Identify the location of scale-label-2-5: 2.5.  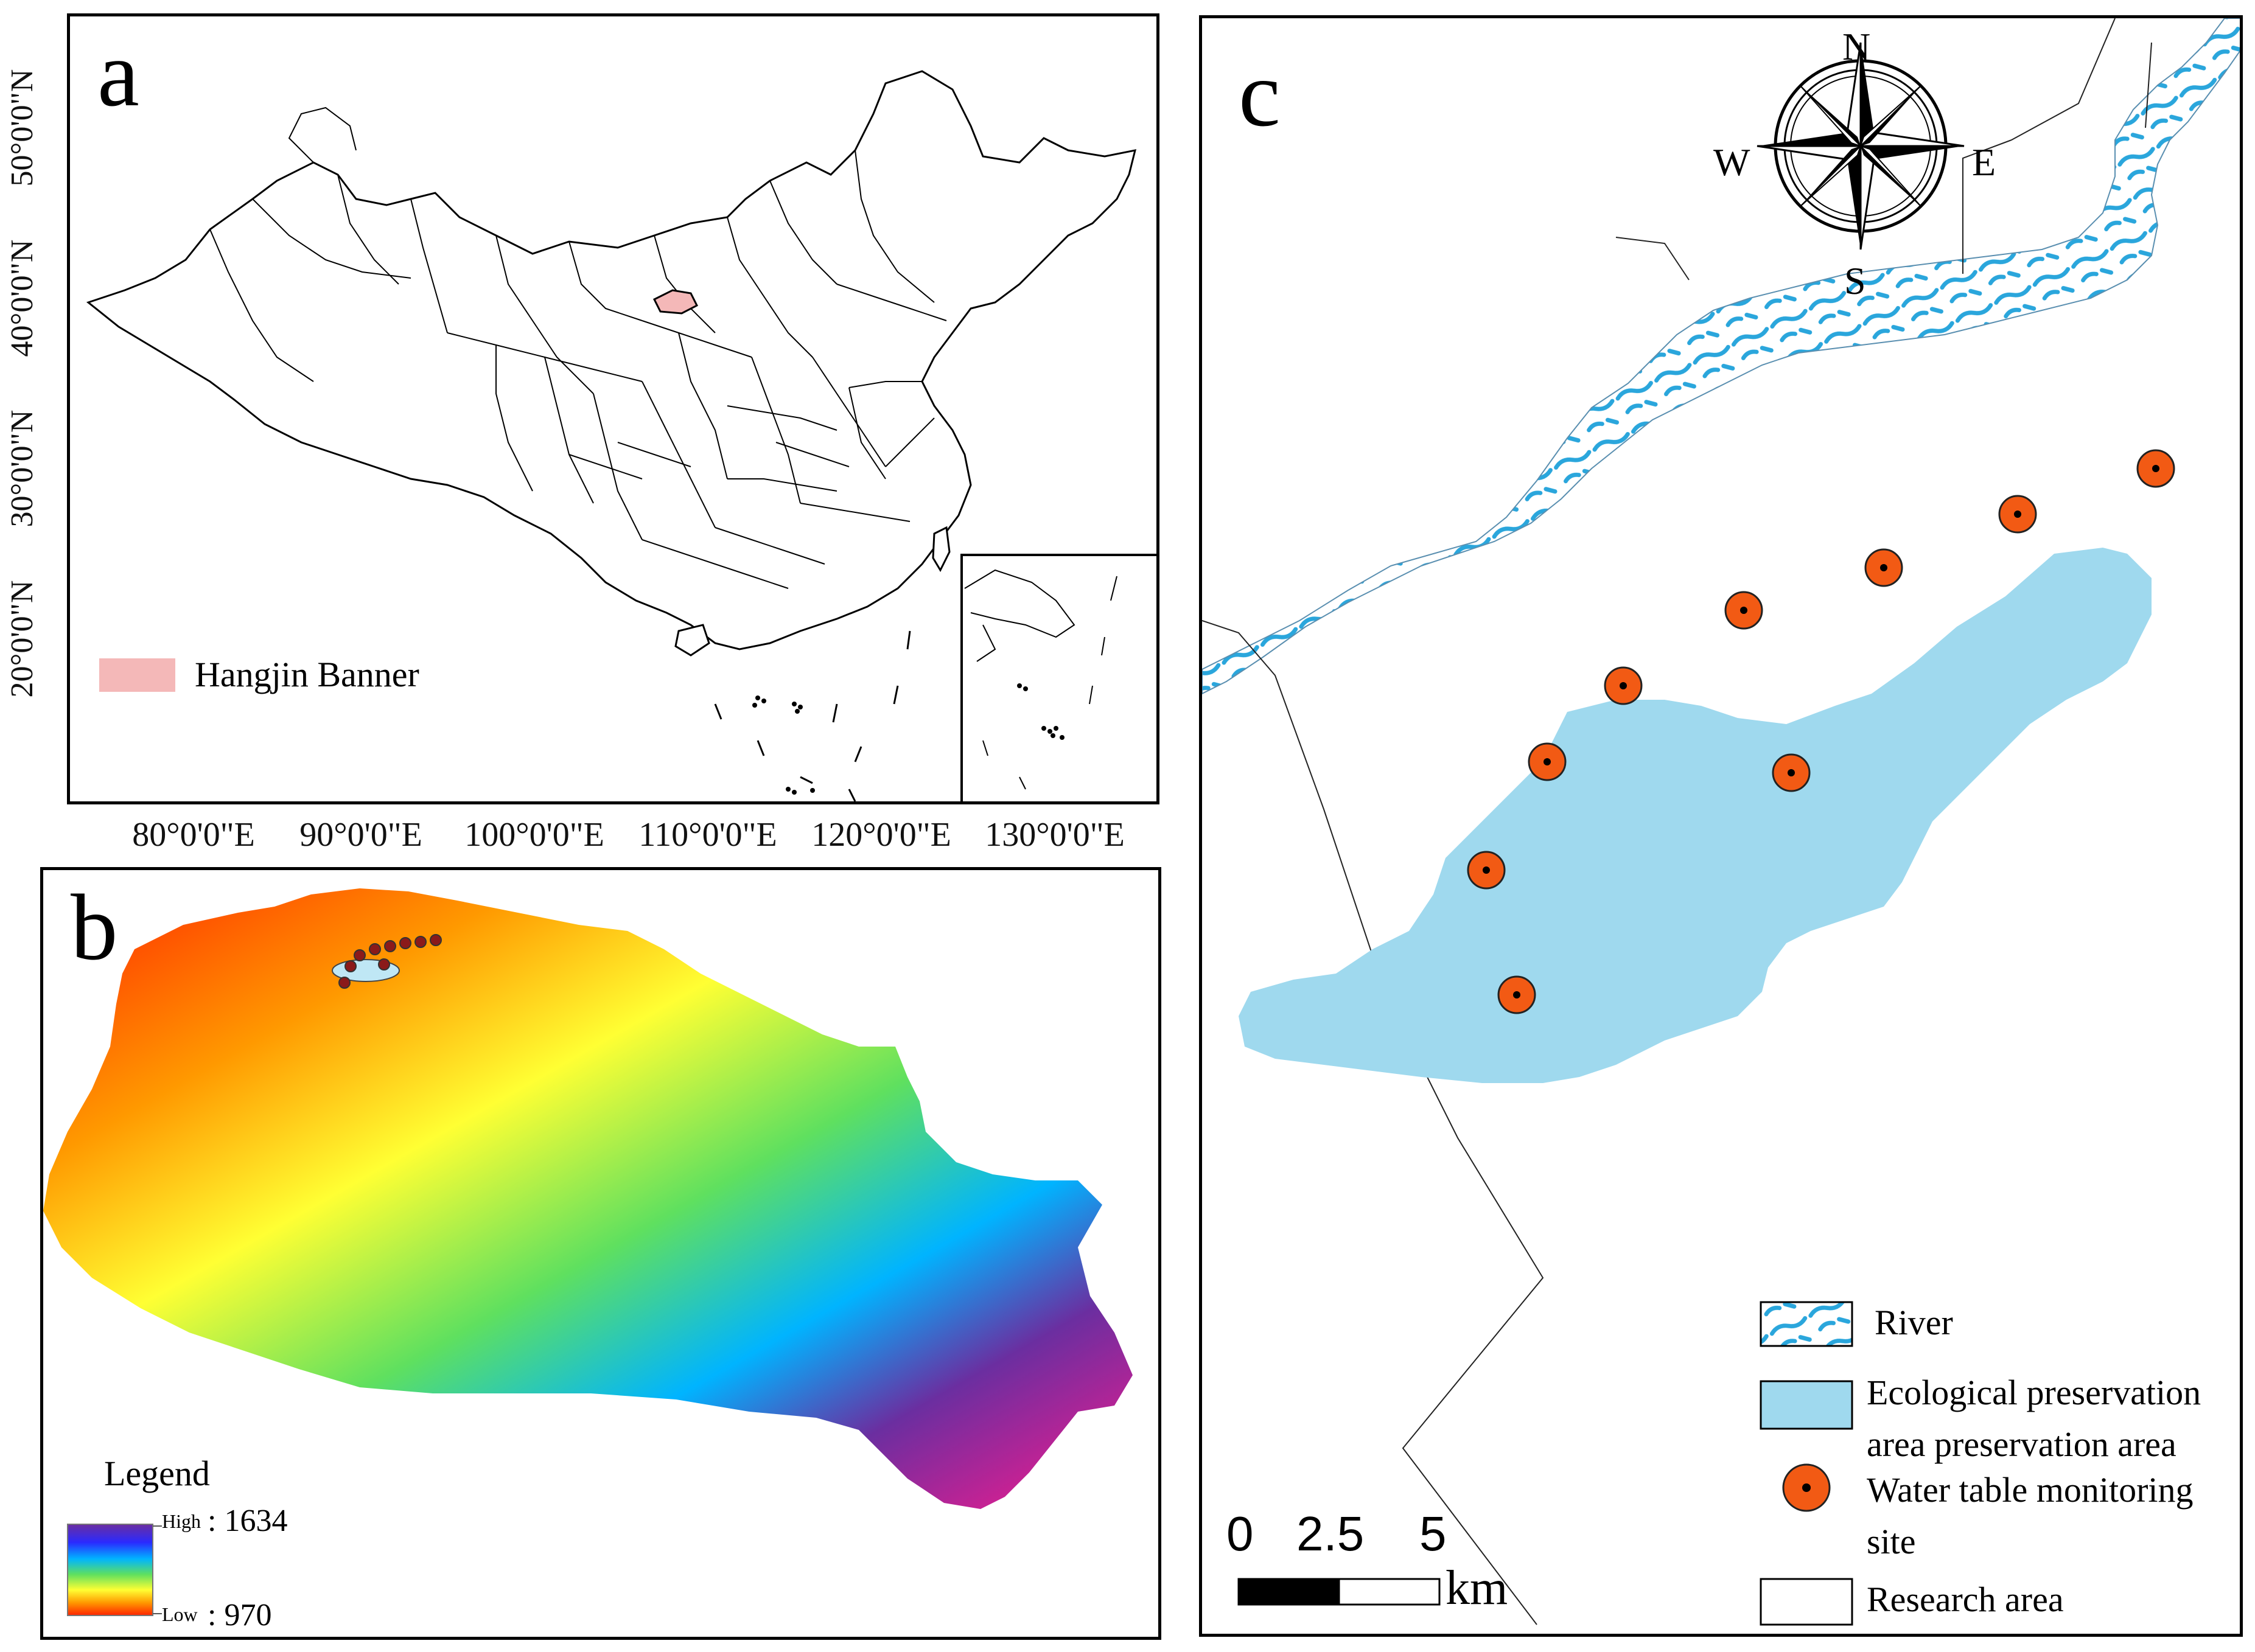
(1330, 1534).